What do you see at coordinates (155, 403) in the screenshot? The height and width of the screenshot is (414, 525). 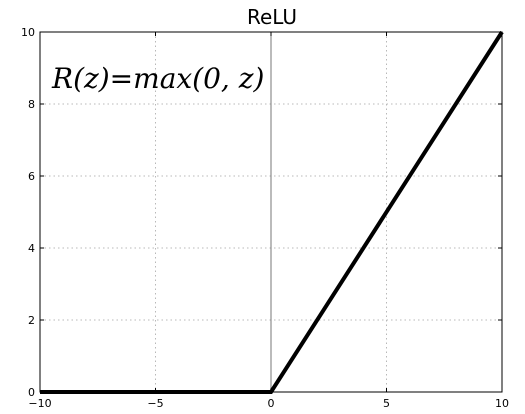 I see `x-tick-label-1: −5` at bounding box center [155, 403].